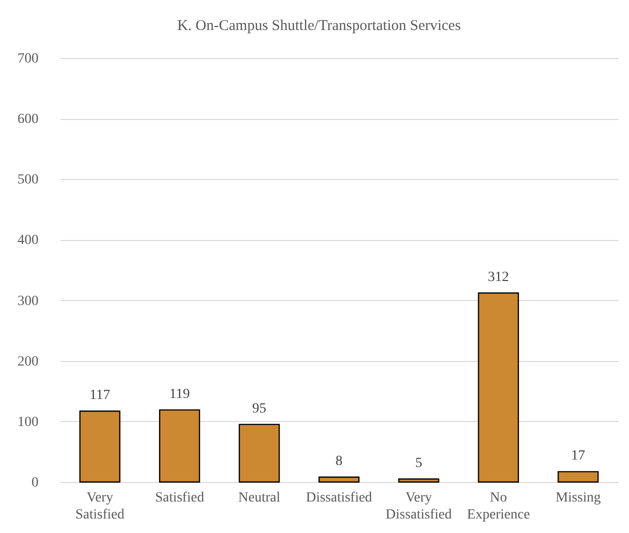  I want to click on data-label: 5, so click(418, 463).